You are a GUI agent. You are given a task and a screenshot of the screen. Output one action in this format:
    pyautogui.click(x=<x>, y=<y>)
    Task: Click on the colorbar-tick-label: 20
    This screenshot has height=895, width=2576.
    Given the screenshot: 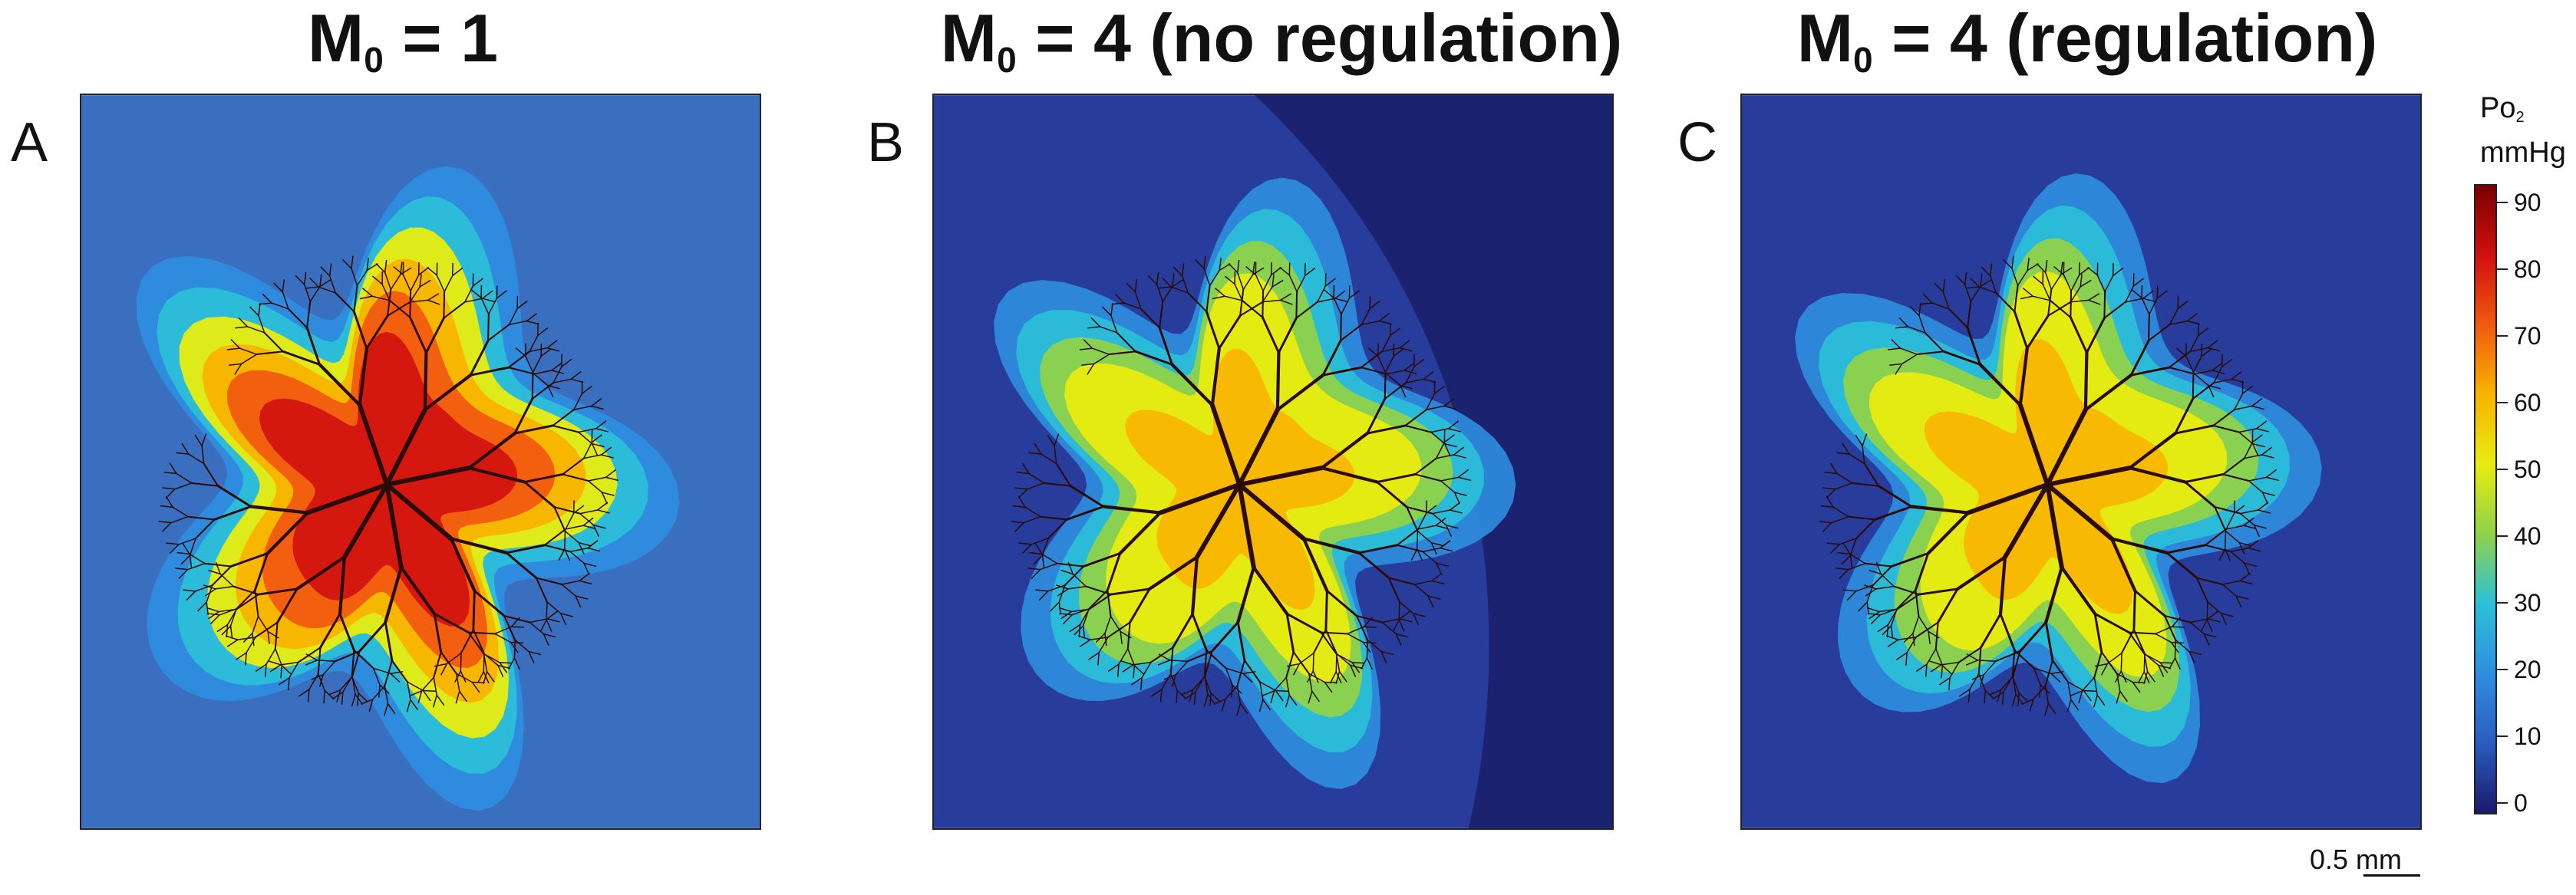 What is the action you would take?
    pyautogui.click(x=2519, y=669)
    